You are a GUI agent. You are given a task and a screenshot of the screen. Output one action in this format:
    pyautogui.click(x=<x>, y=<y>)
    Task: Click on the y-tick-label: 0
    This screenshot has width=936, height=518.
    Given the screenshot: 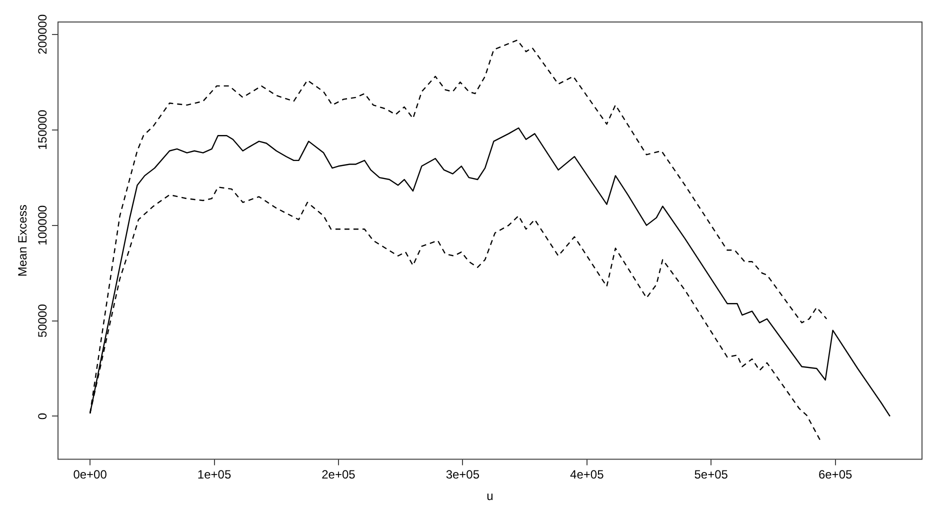 What is the action you would take?
    pyautogui.click(x=42, y=416)
    